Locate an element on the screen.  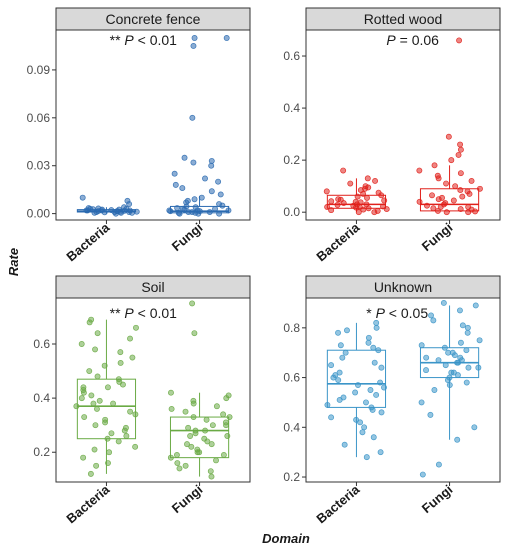
y-tick-label: 0.6 is located at coordinates (291, 56).